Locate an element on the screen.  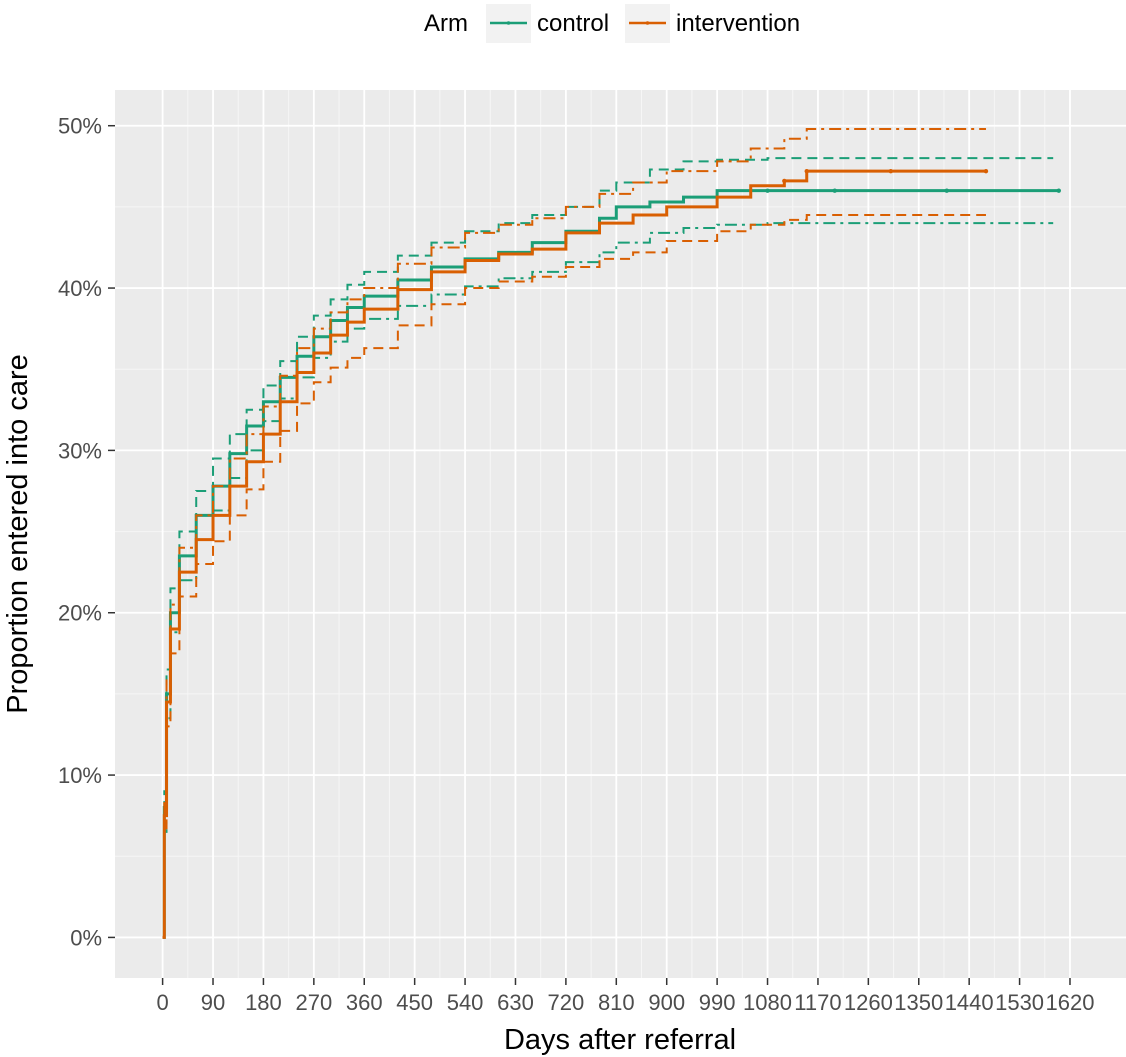
y-tick-label: 50% is located at coordinates (80, 126).